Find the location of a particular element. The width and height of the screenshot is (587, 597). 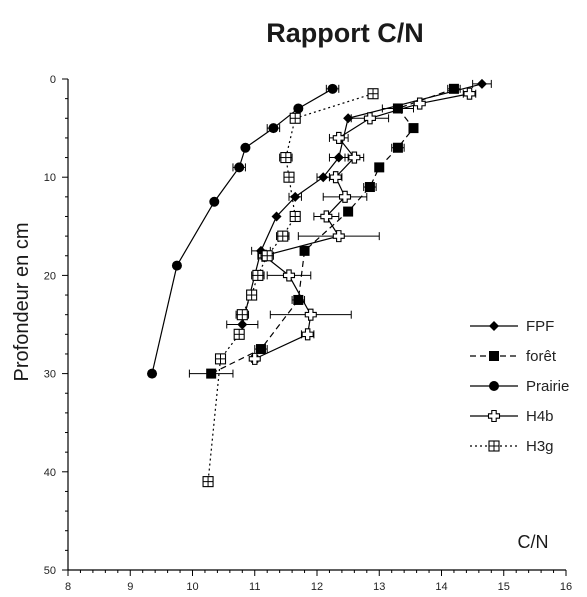

legend-item: FPF is located at coordinates (512, 326).